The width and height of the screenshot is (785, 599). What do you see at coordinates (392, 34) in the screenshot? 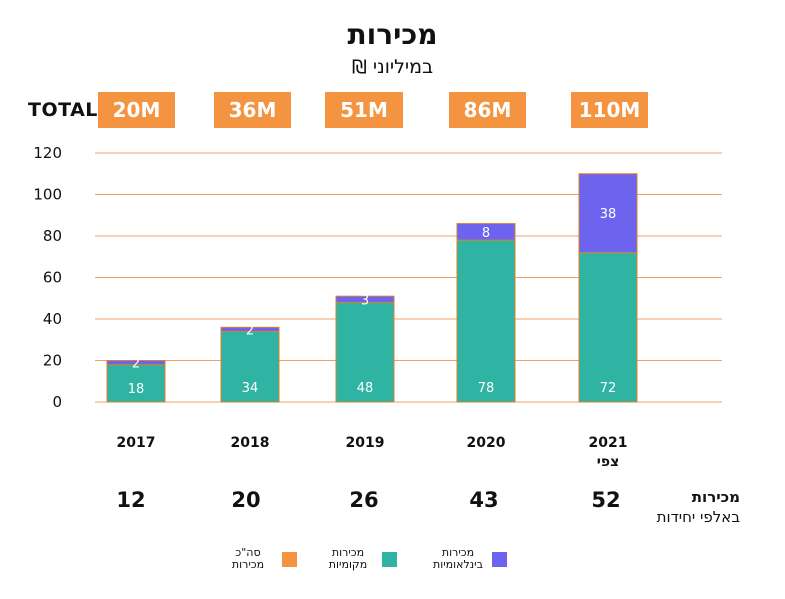
I see `chart-title: מכירות` at bounding box center [392, 34].